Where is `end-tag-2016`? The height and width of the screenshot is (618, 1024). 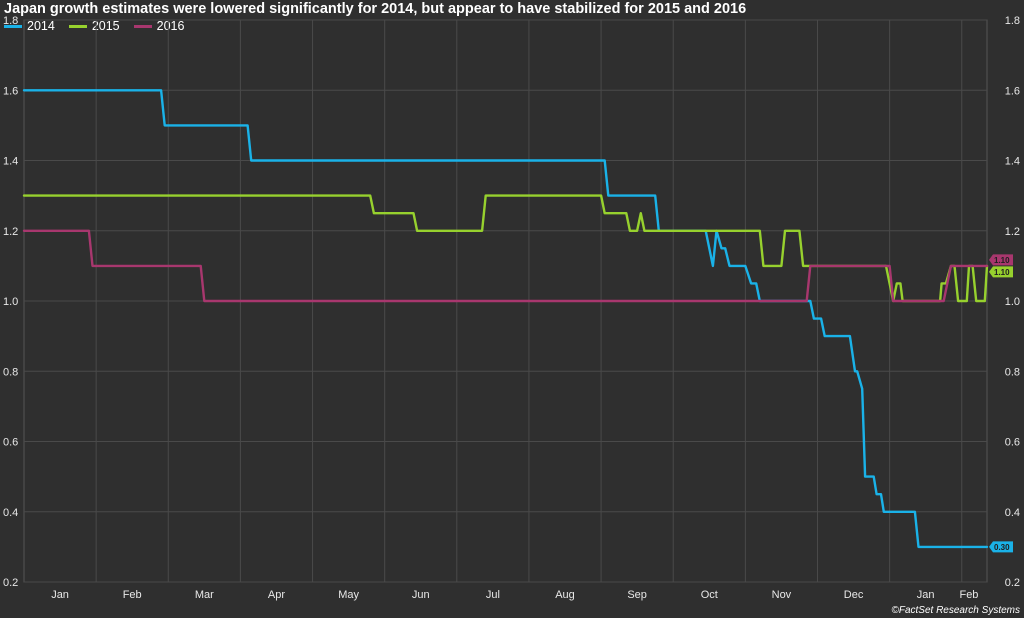 end-tag-2016 is located at coordinates (1001, 260).